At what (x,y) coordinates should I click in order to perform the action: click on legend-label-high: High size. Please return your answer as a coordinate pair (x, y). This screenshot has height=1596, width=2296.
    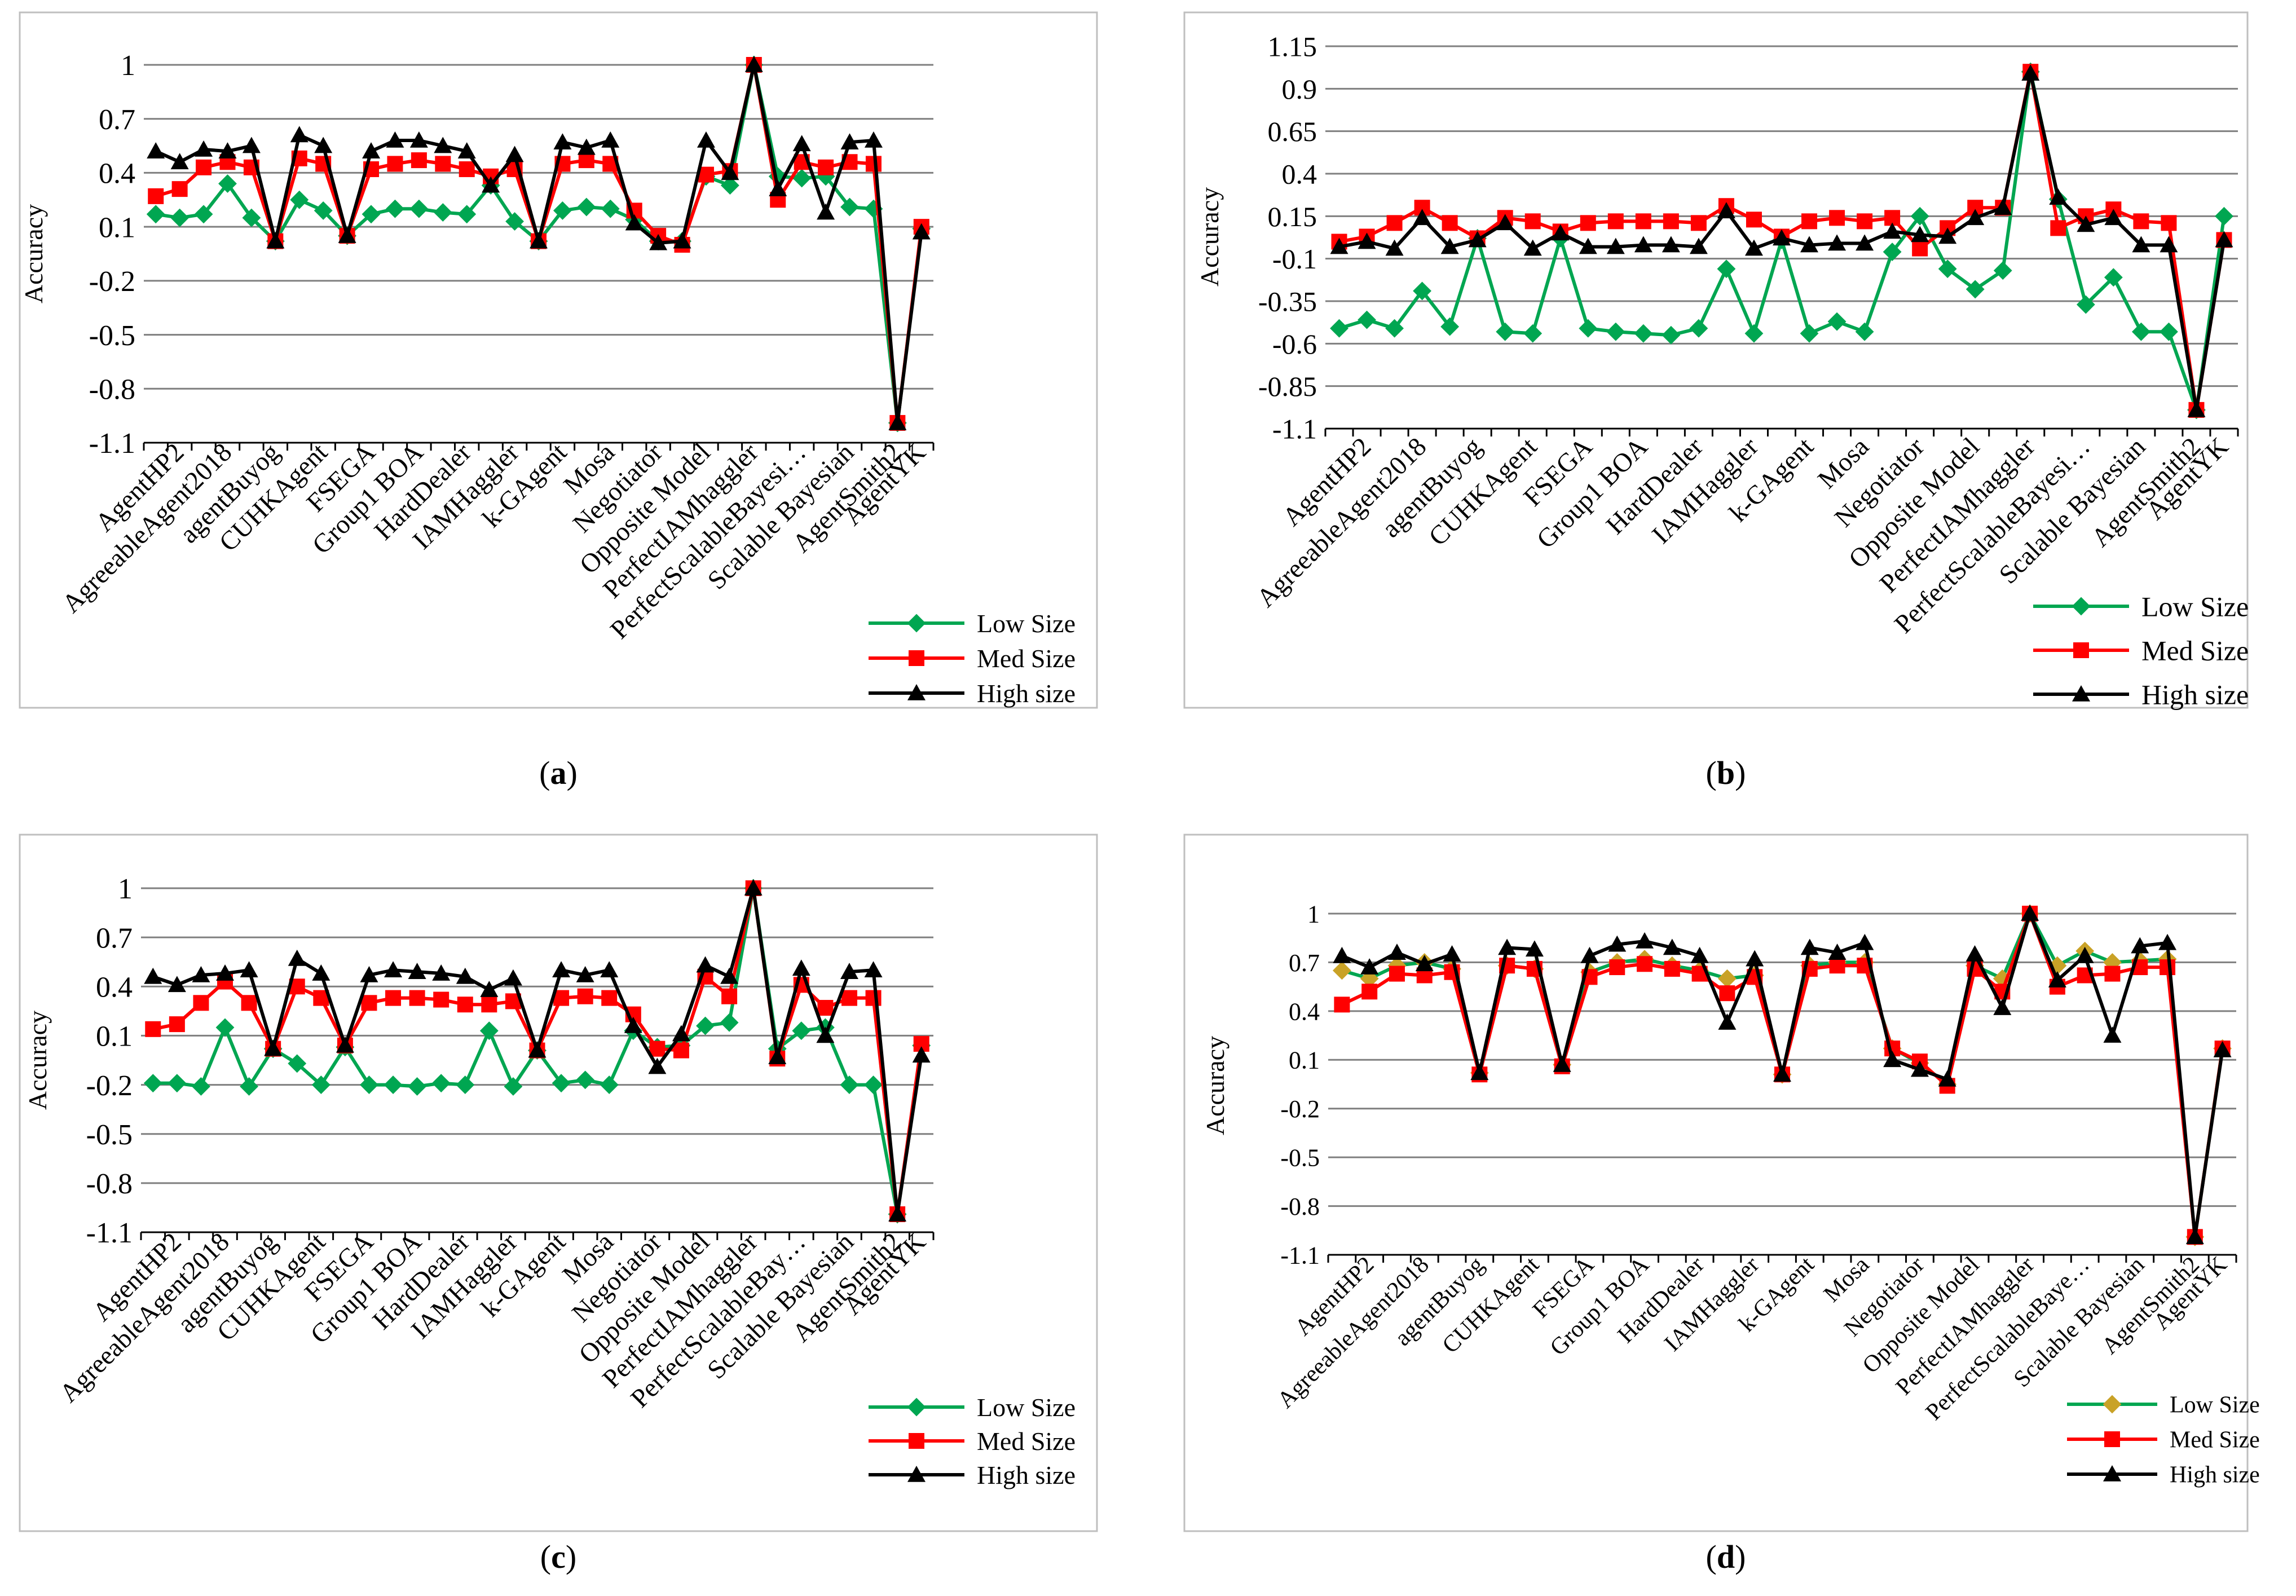
    Looking at the image, I should click on (2195, 695).